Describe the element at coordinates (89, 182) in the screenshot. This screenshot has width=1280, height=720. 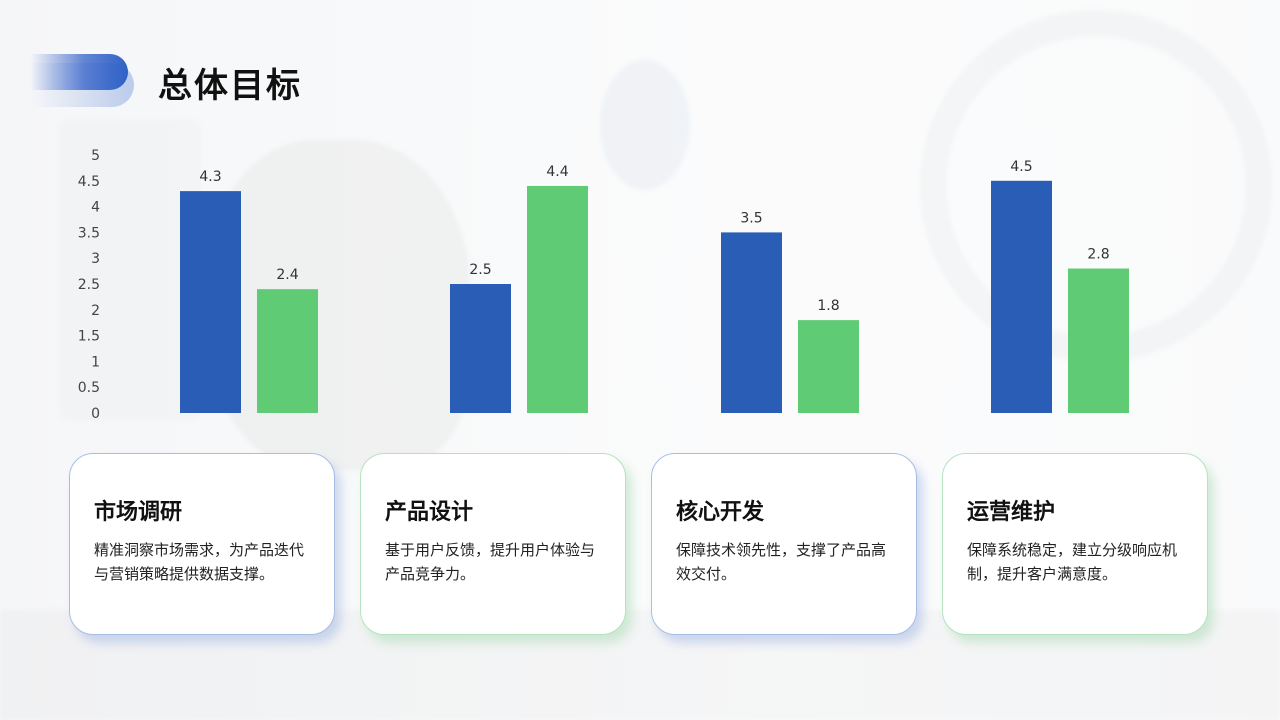
I see `y-tick-label: 4.5` at that location.